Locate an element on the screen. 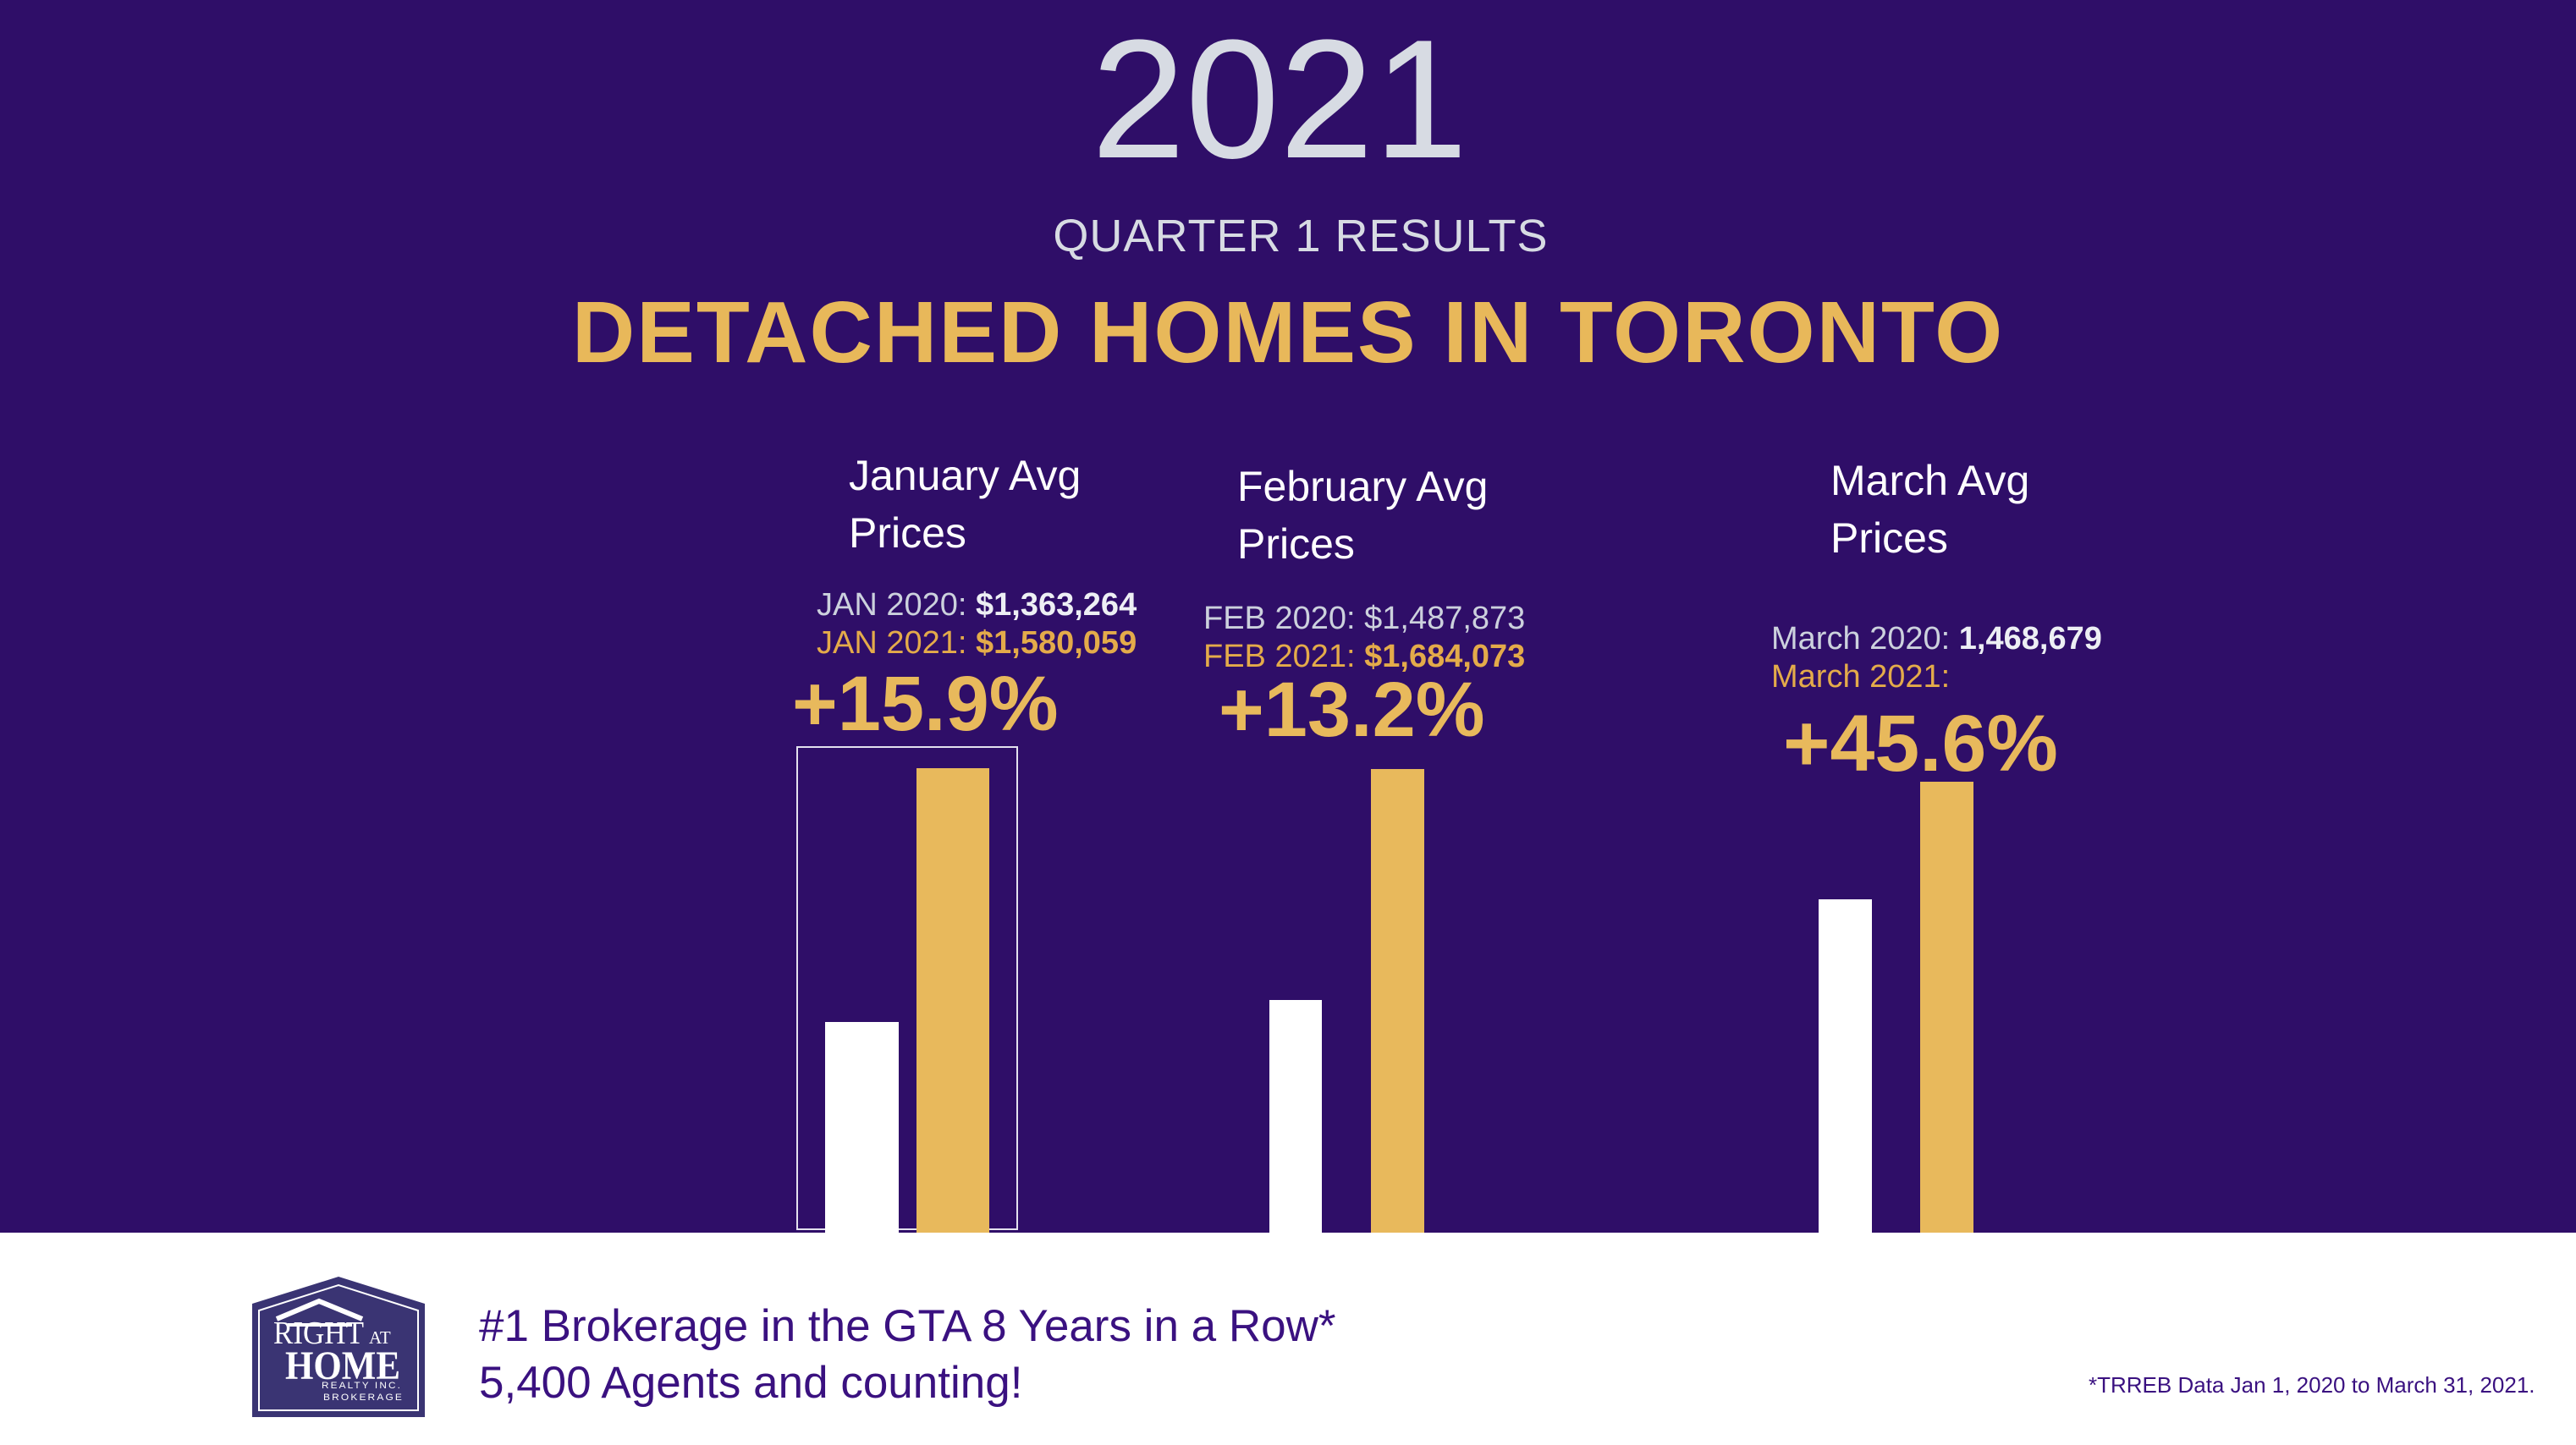 The height and width of the screenshot is (1445, 2576). bar-2020-january is located at coordinates (862, 1127).